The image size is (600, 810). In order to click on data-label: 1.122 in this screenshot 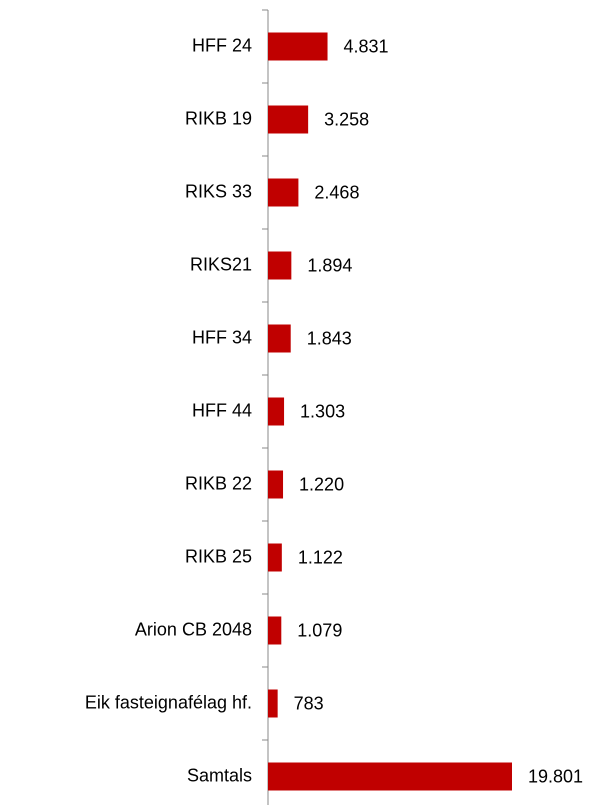, I will do `click(320, 557)`.